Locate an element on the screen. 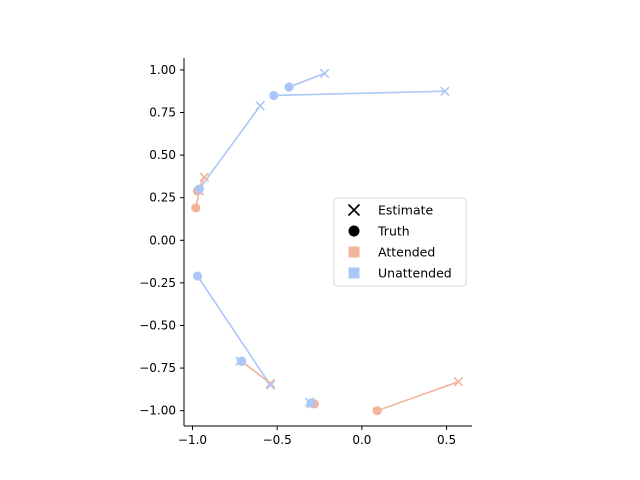 The width and height of the screenshot is (640, 480). x-tick-label: 0.5 is located at coordinates (446, 440).